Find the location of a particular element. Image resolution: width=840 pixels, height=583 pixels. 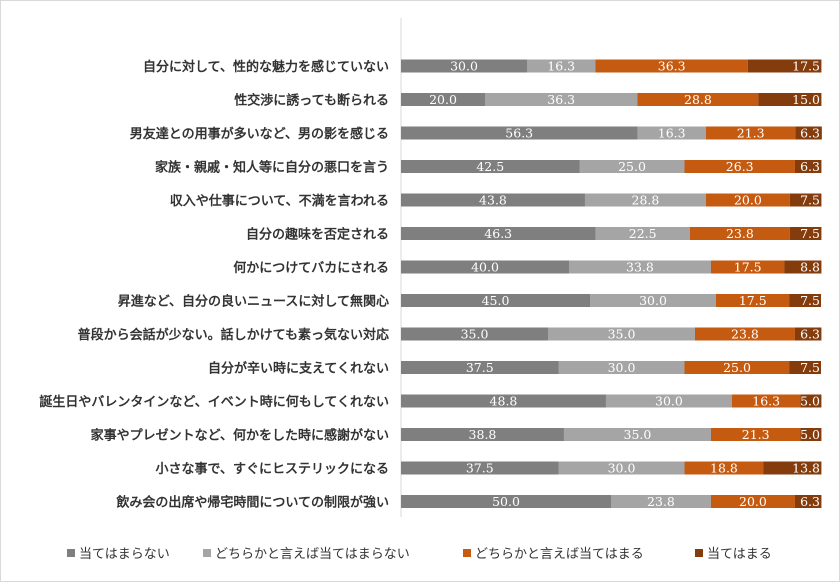

category-label: 何かにつけてバカにされる is located at coordinates (311, 268).